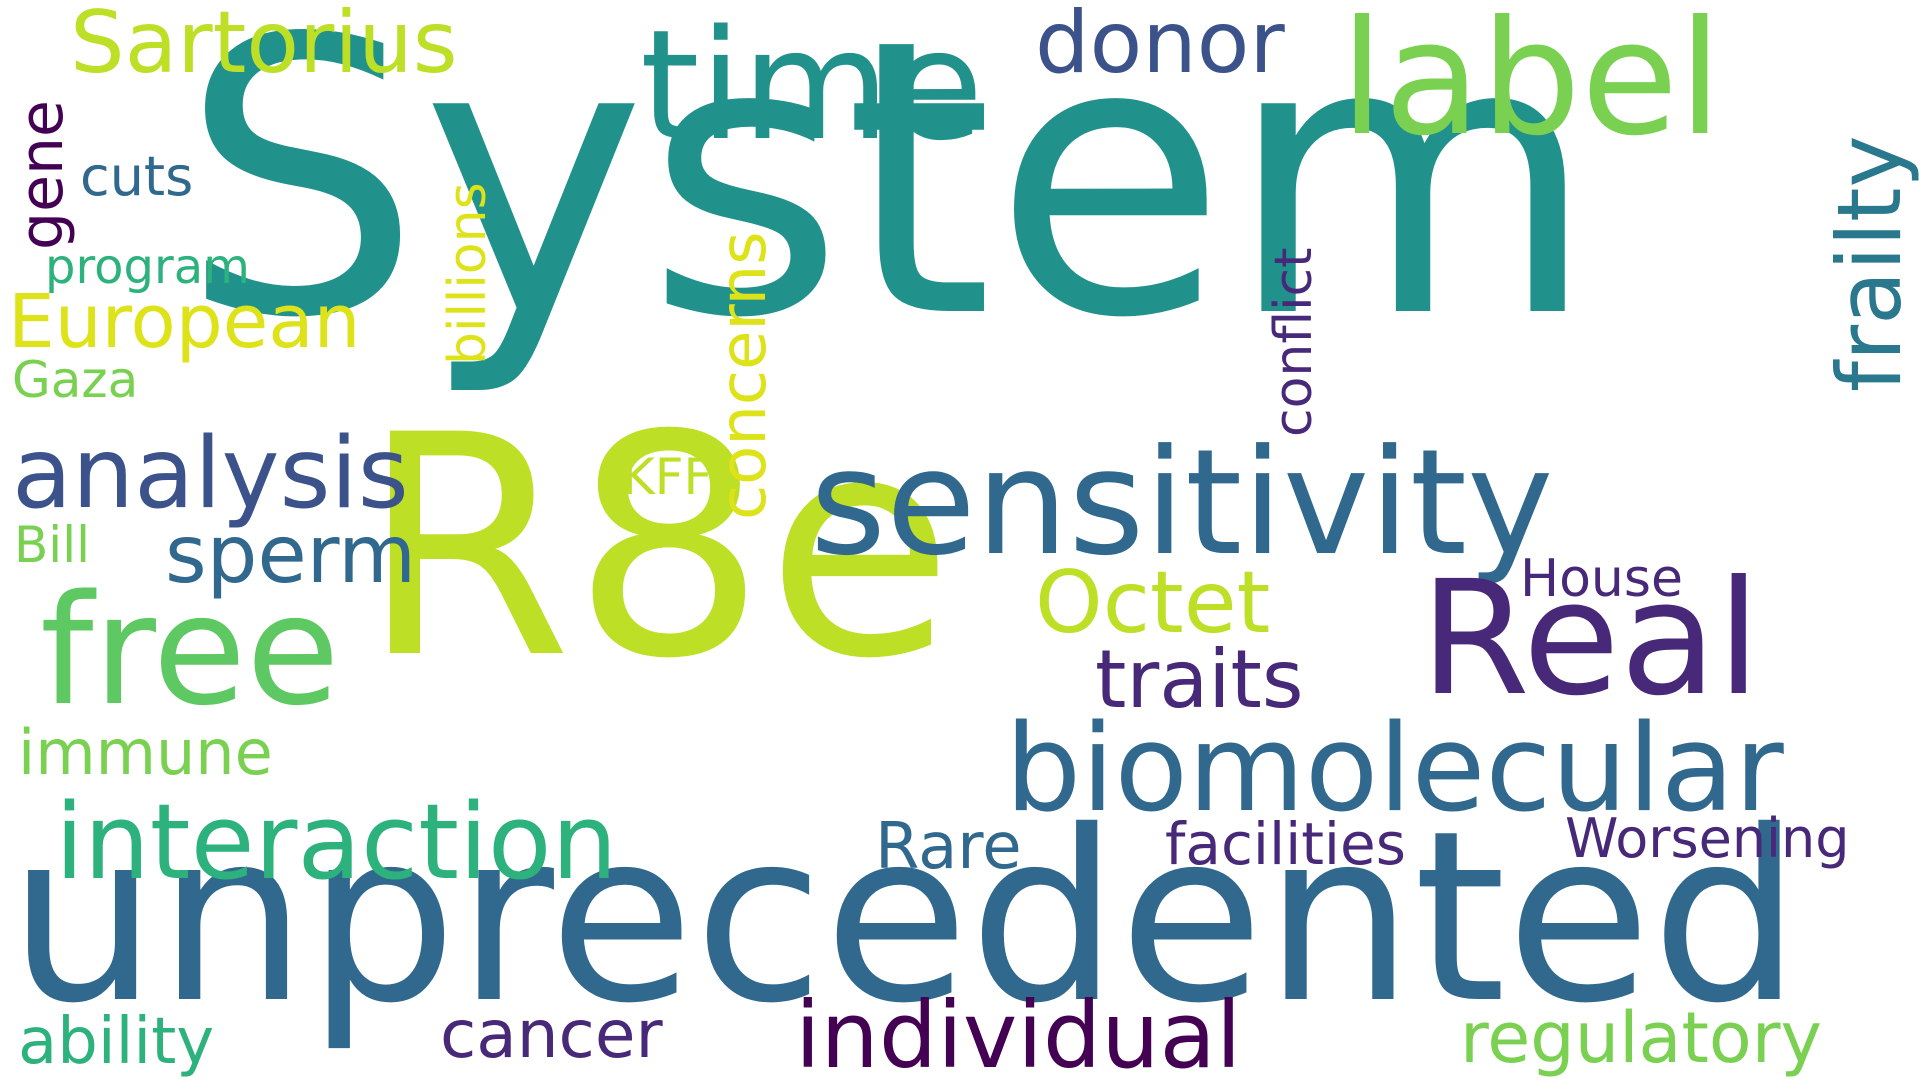 The width and height of the screenshot is (1920, 1080). What do you see at coordinates (551, 1034) in the screenshot?
I see `word-cancer: cancer` at bounding box center [551, 1034].